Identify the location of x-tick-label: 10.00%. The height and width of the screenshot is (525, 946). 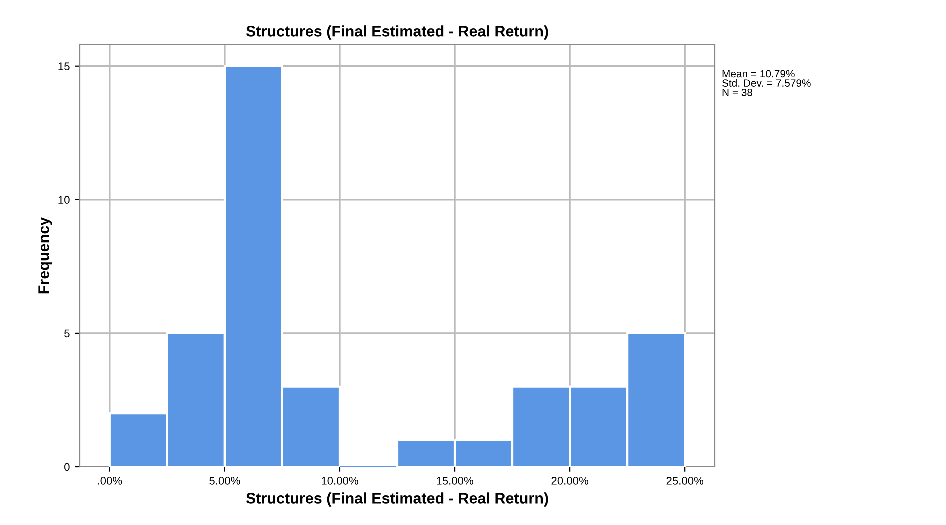
(340, 481).